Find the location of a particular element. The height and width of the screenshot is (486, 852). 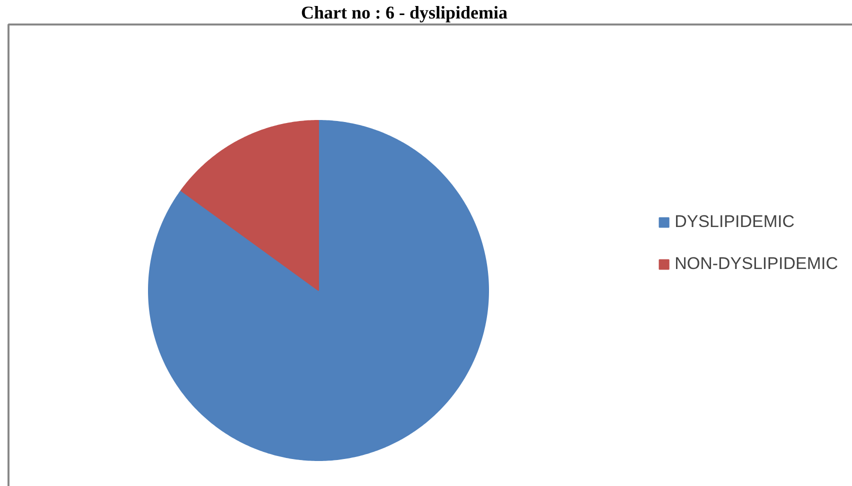

legend-label: DYSLIPIDEMIC is located at coordinates (734, 222).